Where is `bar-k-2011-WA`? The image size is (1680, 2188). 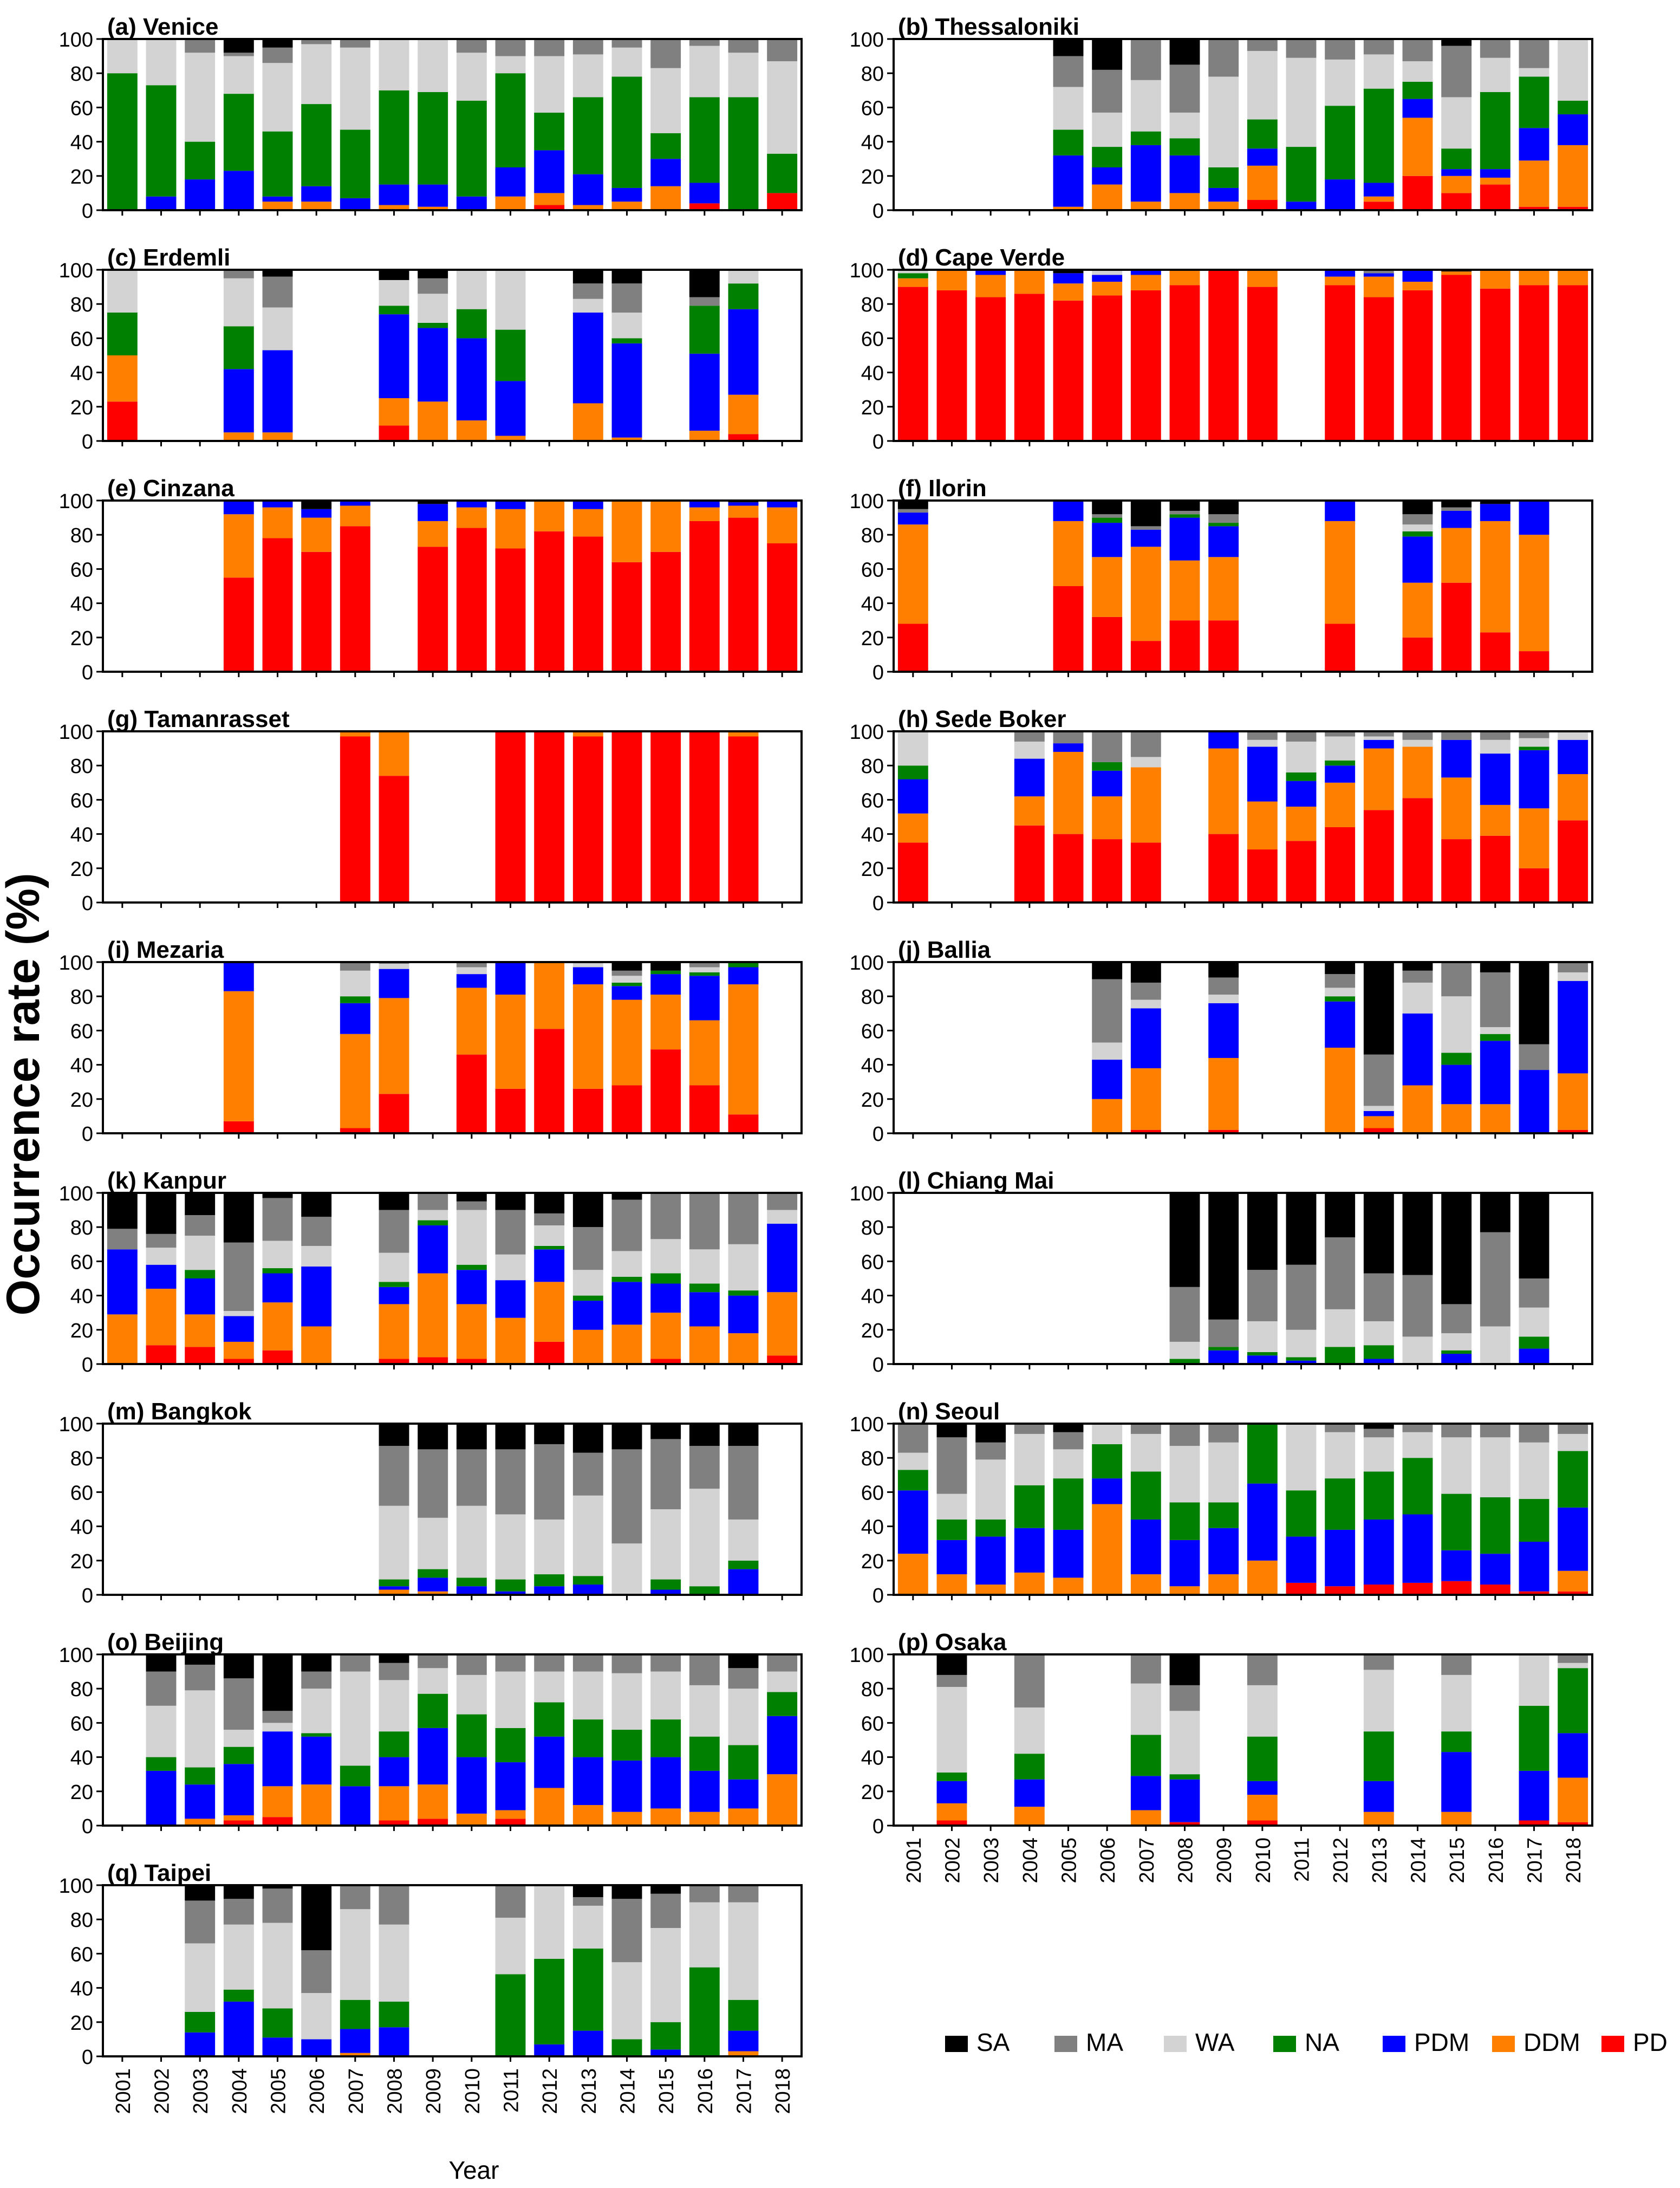
bar-k-2011-WA is located at coordinates (510, 1267).